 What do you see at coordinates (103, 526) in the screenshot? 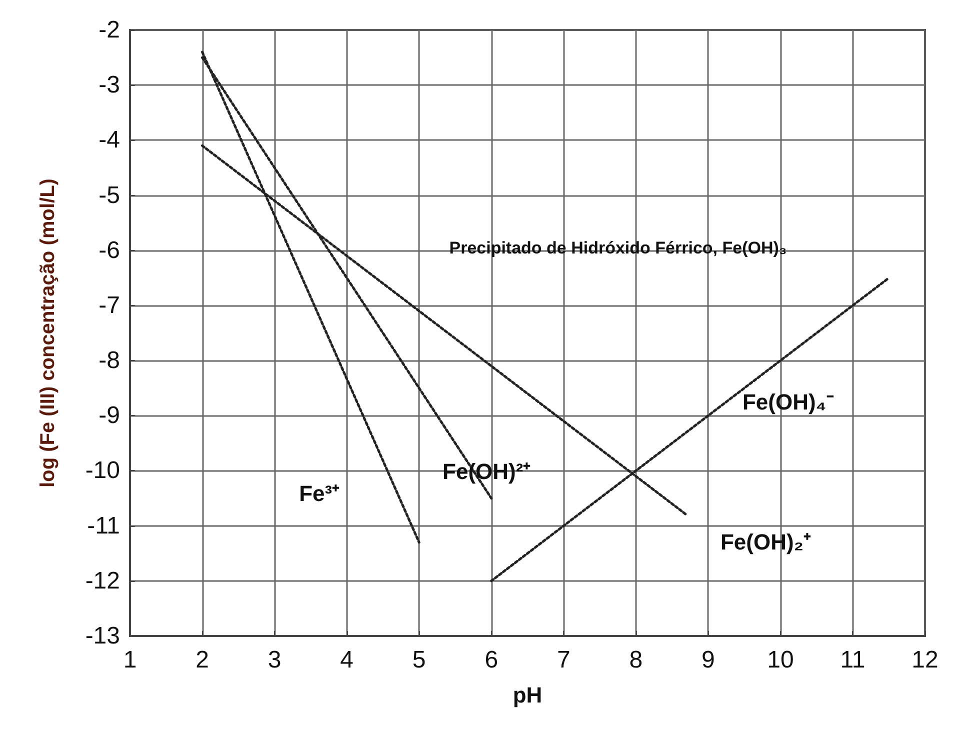
I see `y-tick-label: -11` at bounding box center [103, 526].